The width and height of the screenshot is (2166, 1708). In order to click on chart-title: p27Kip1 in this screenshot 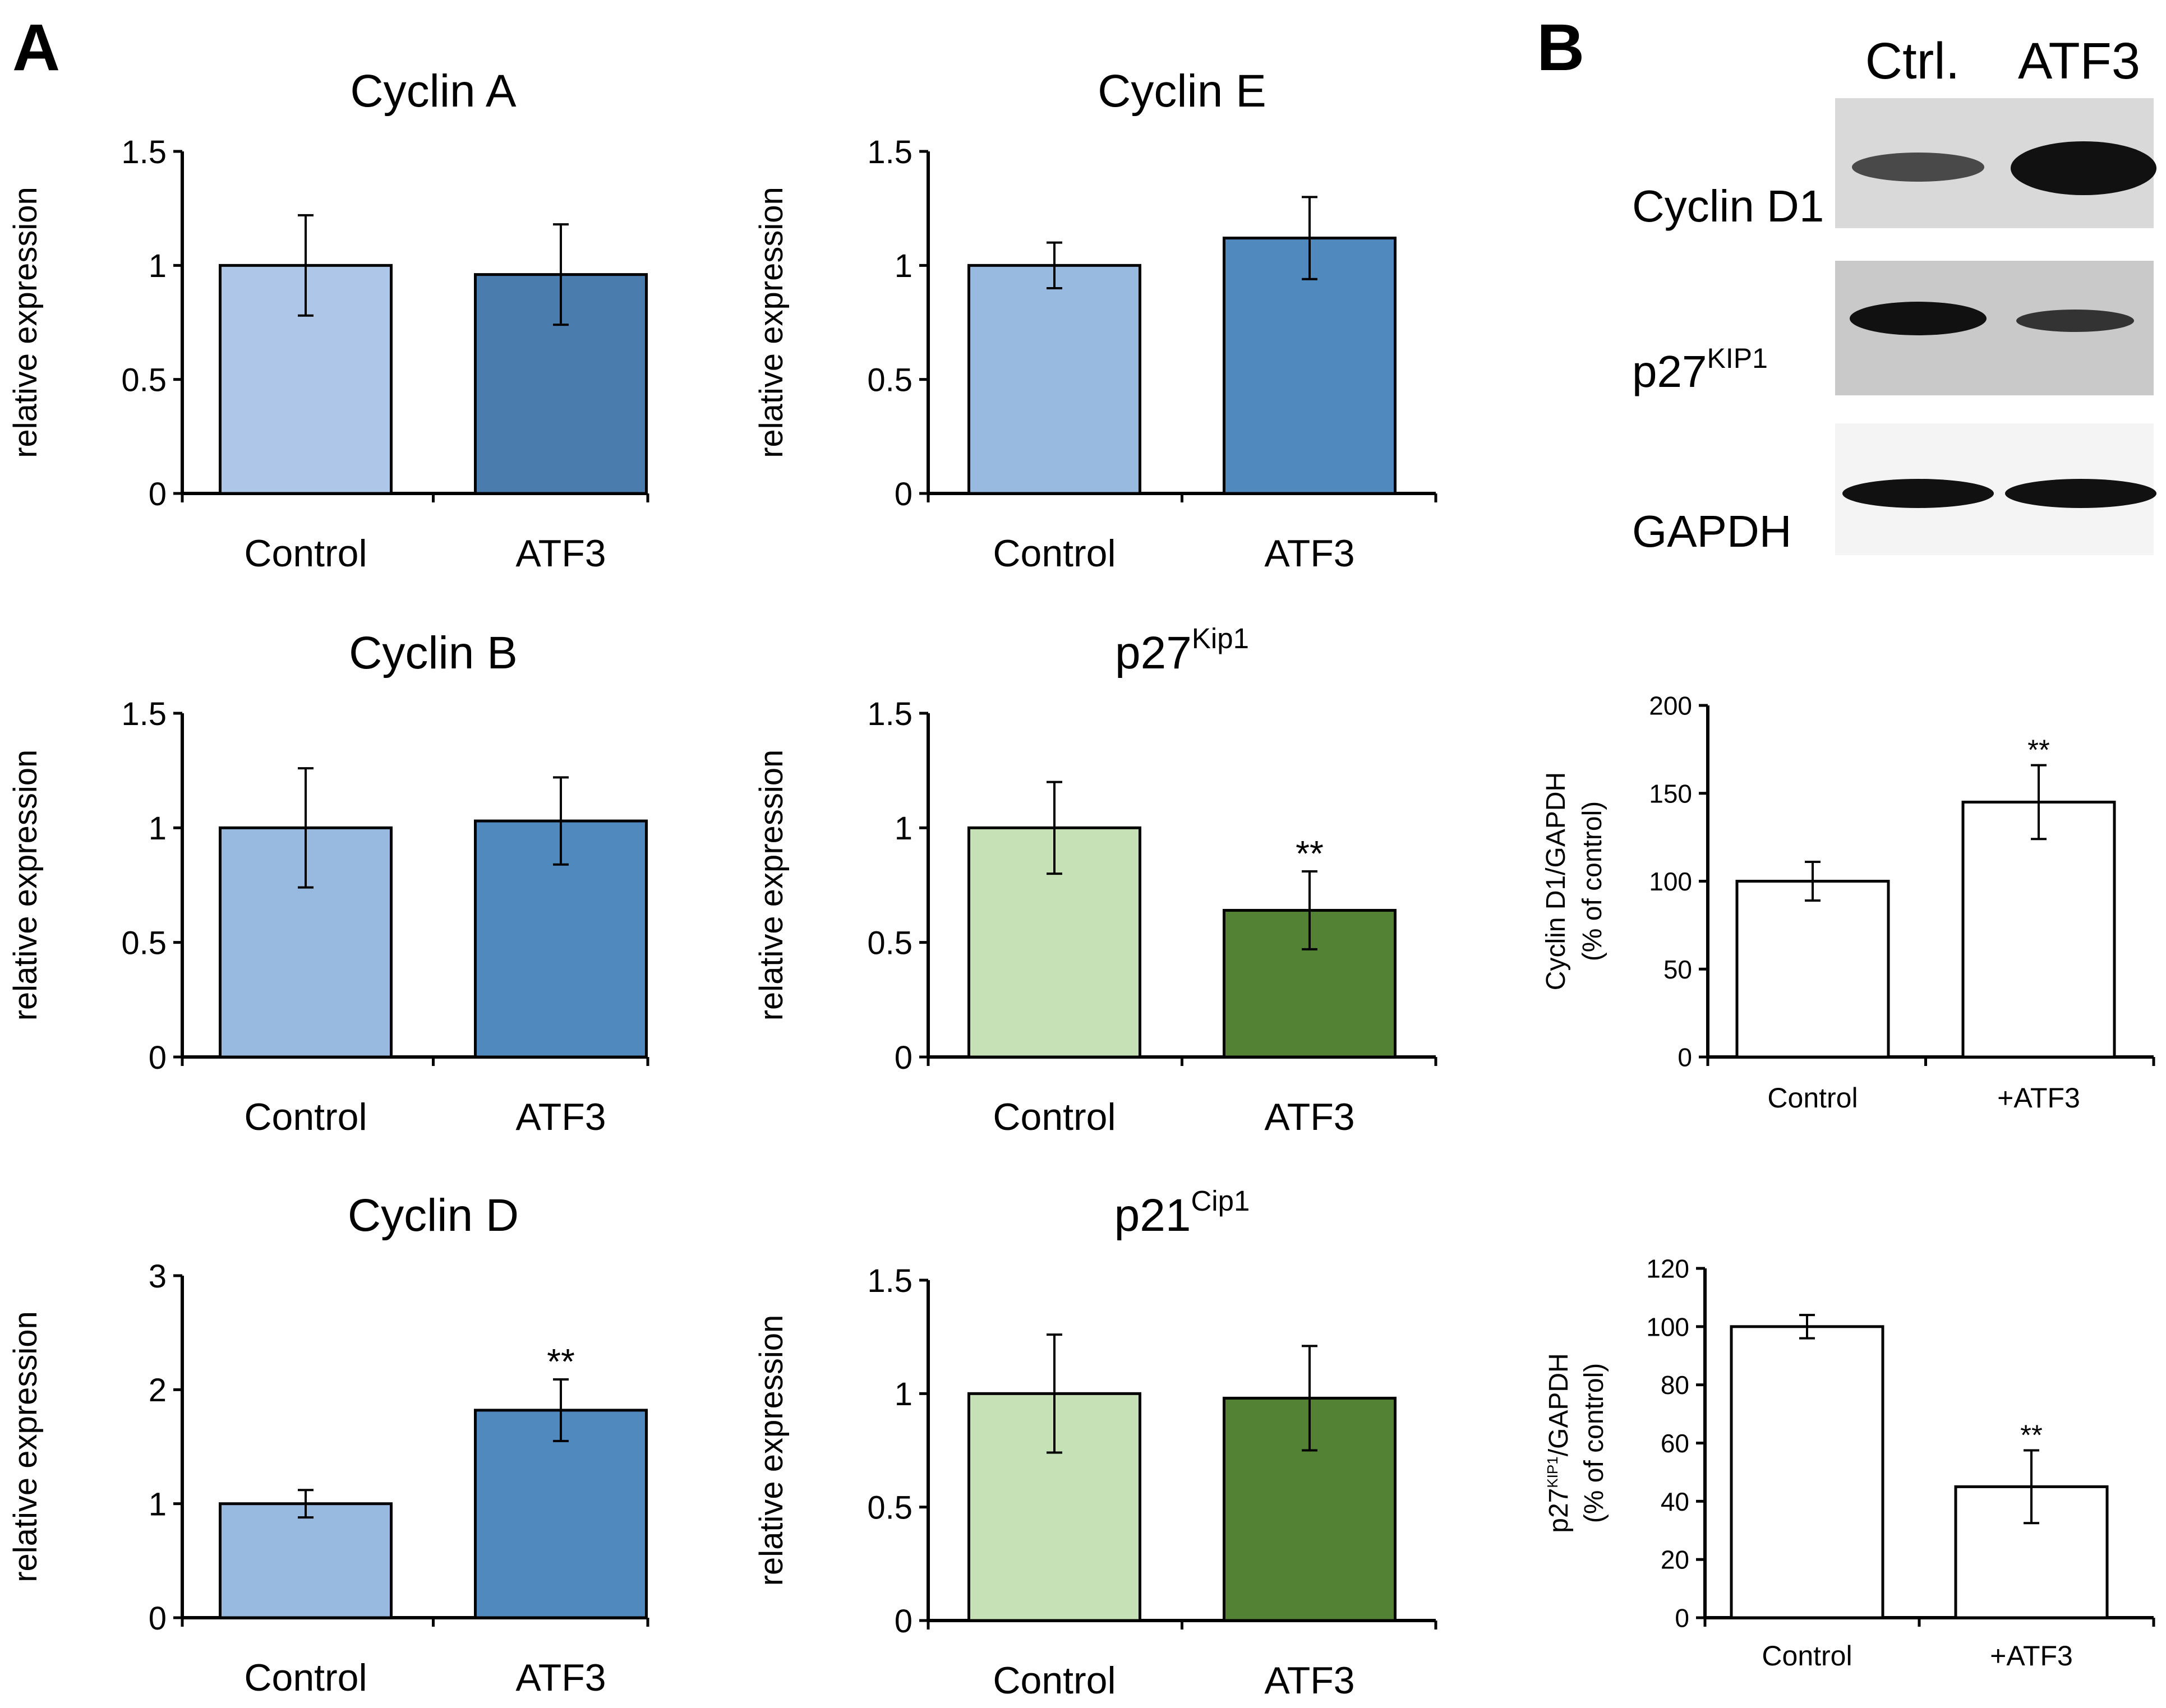, I will do `click(1182, 650)`.